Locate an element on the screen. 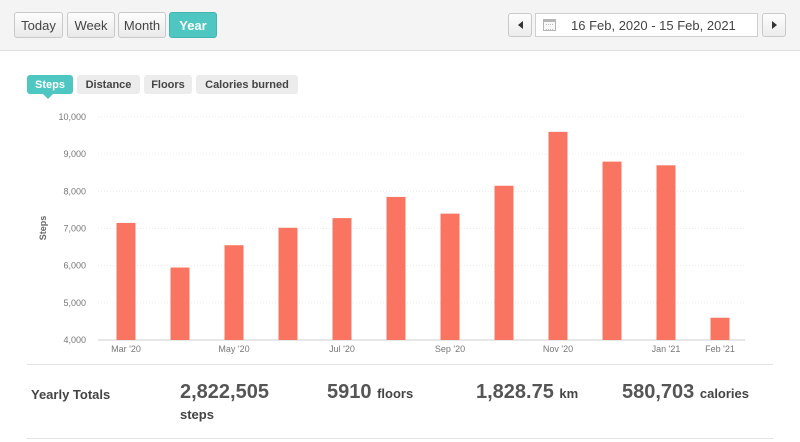  period-tab-week: Week is located at coordinates (91, 25).